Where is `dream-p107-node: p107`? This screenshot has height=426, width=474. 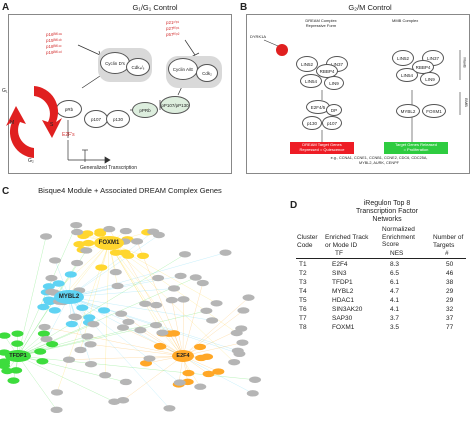 dream-p107-node: p107 is located at coordinates (332, 123).